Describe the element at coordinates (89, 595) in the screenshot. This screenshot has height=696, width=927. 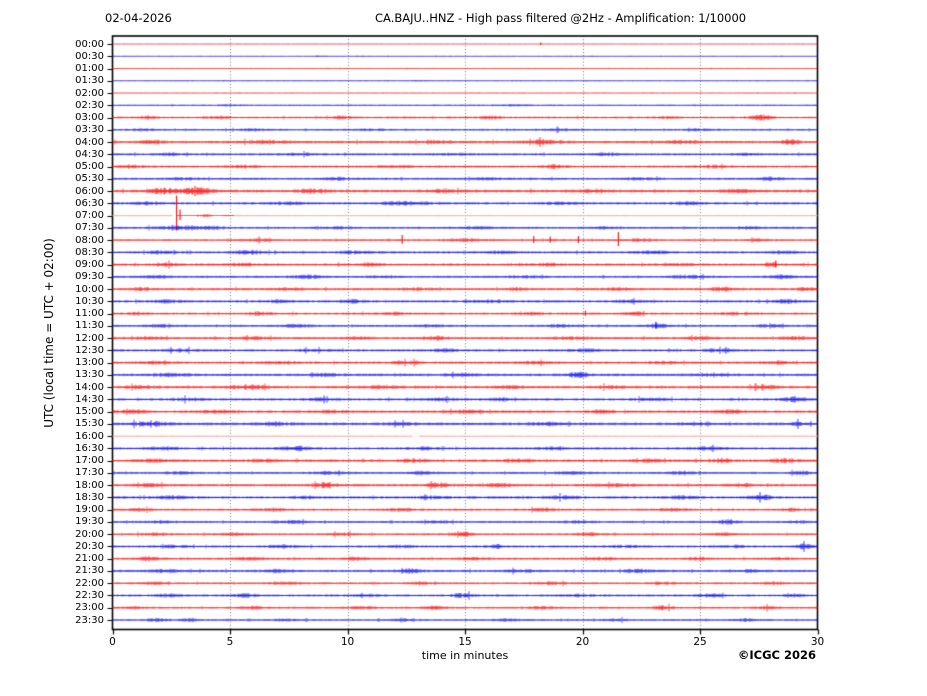
I see `y-tick-label: 22:30` at that location.